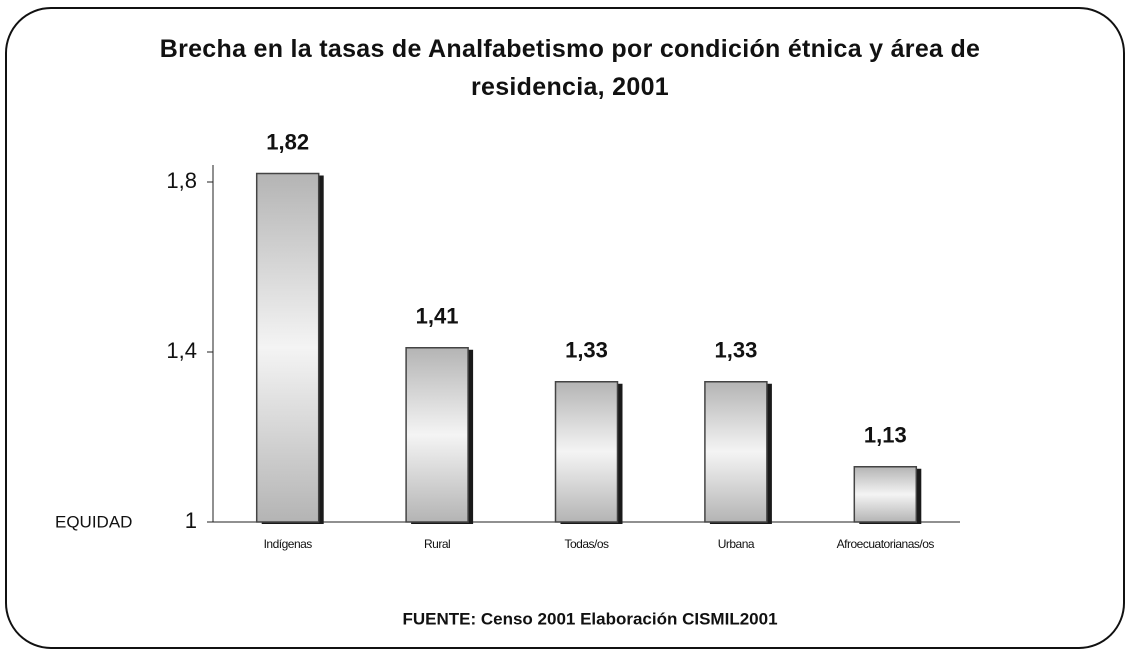 The image size is (1130, 656). What do you see at coordinates (181, 350) in the screenshot?
I see `y-tick-label: 1,4` at bounding box center [181, 350].